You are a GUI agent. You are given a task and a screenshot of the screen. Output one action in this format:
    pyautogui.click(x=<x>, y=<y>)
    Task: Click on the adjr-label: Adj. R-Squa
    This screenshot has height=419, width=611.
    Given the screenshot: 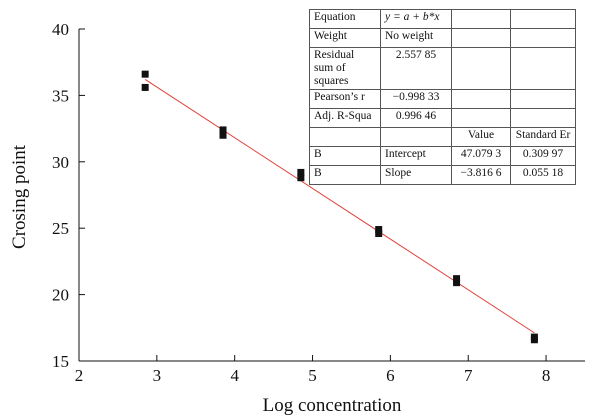 What is the action you would take?
    pyautogui.click(x=345, y=118)
    